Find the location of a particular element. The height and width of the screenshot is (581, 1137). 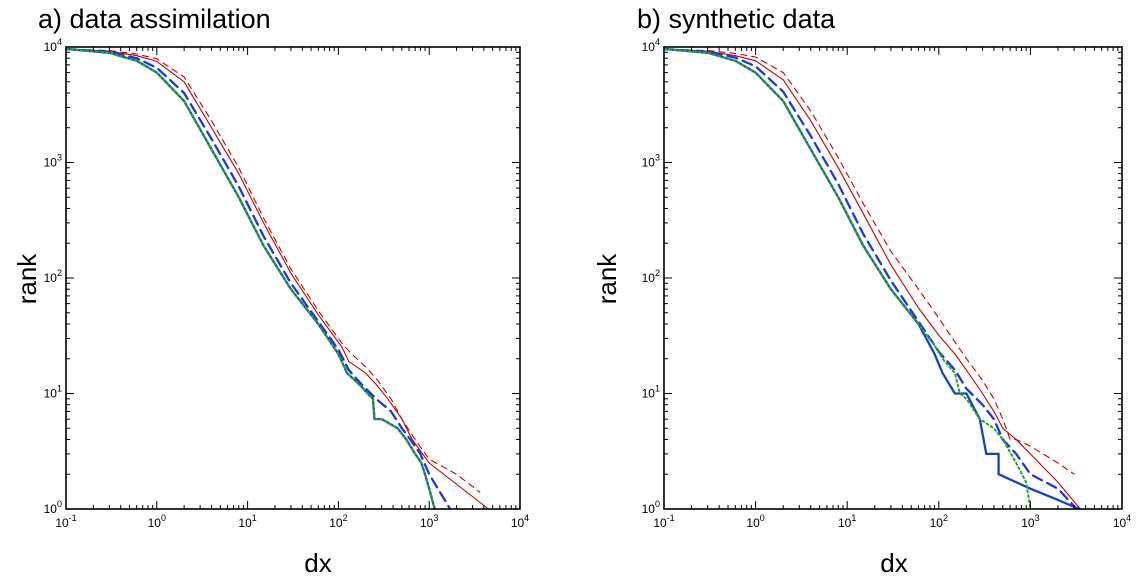

panel-b-x-tick-label: 10² is located at coordinates (939, 521).